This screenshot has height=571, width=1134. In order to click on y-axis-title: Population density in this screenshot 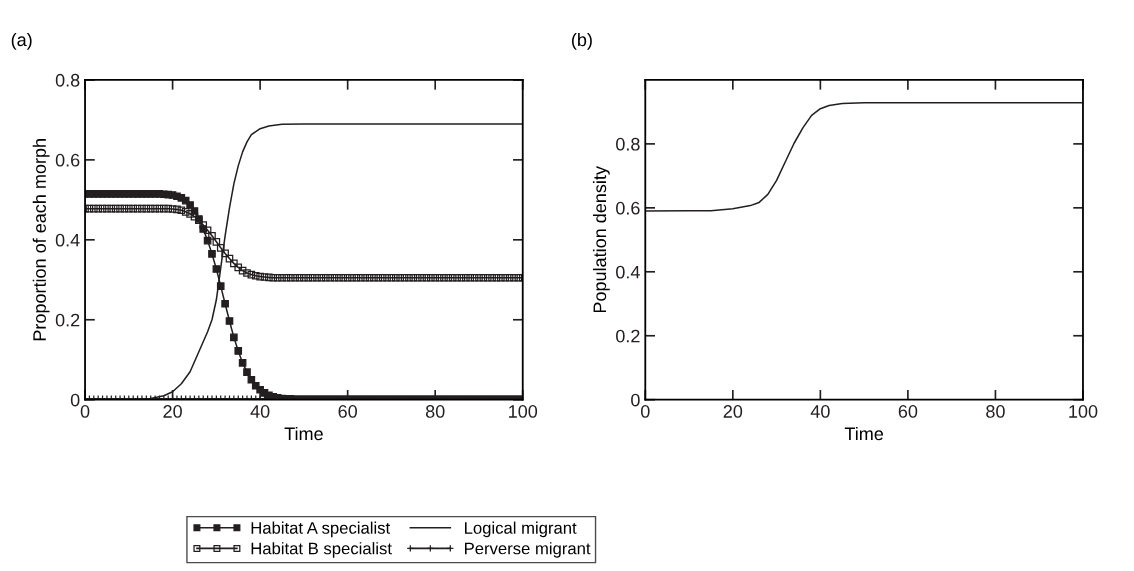, I will do `click(601, 239)`.